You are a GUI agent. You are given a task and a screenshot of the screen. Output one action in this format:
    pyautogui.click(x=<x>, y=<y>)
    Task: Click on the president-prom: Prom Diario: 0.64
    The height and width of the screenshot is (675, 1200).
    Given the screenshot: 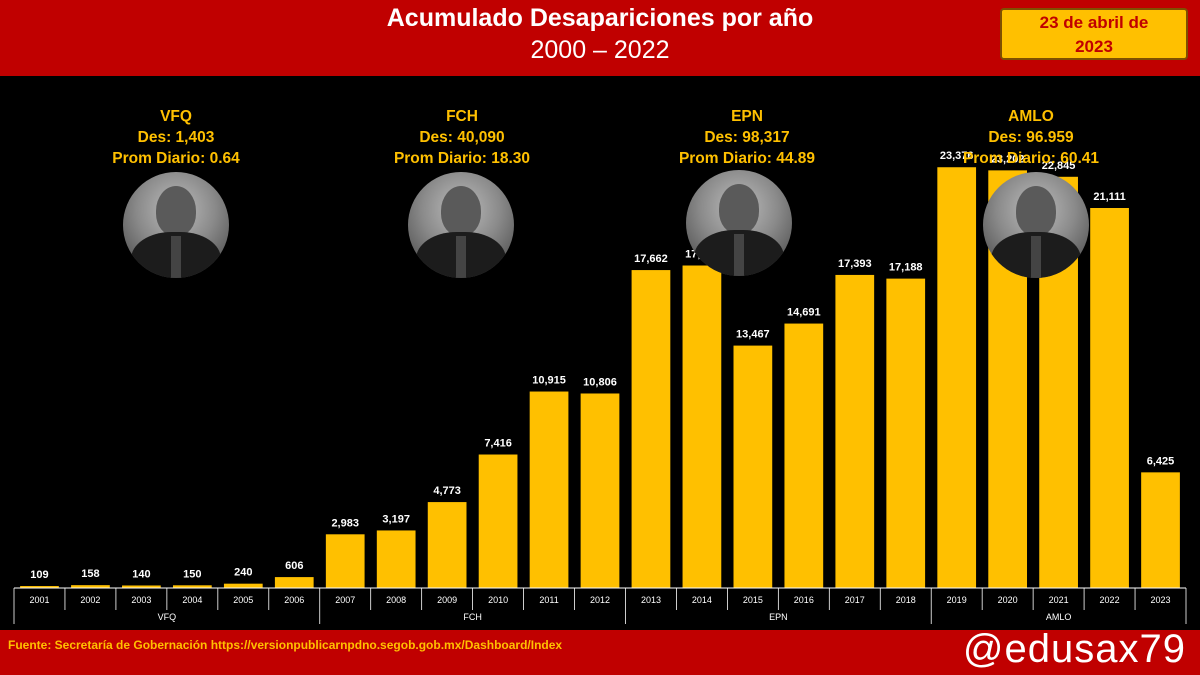 What is the action you would take?
    pyautogui.click(x=176, y=158)
    